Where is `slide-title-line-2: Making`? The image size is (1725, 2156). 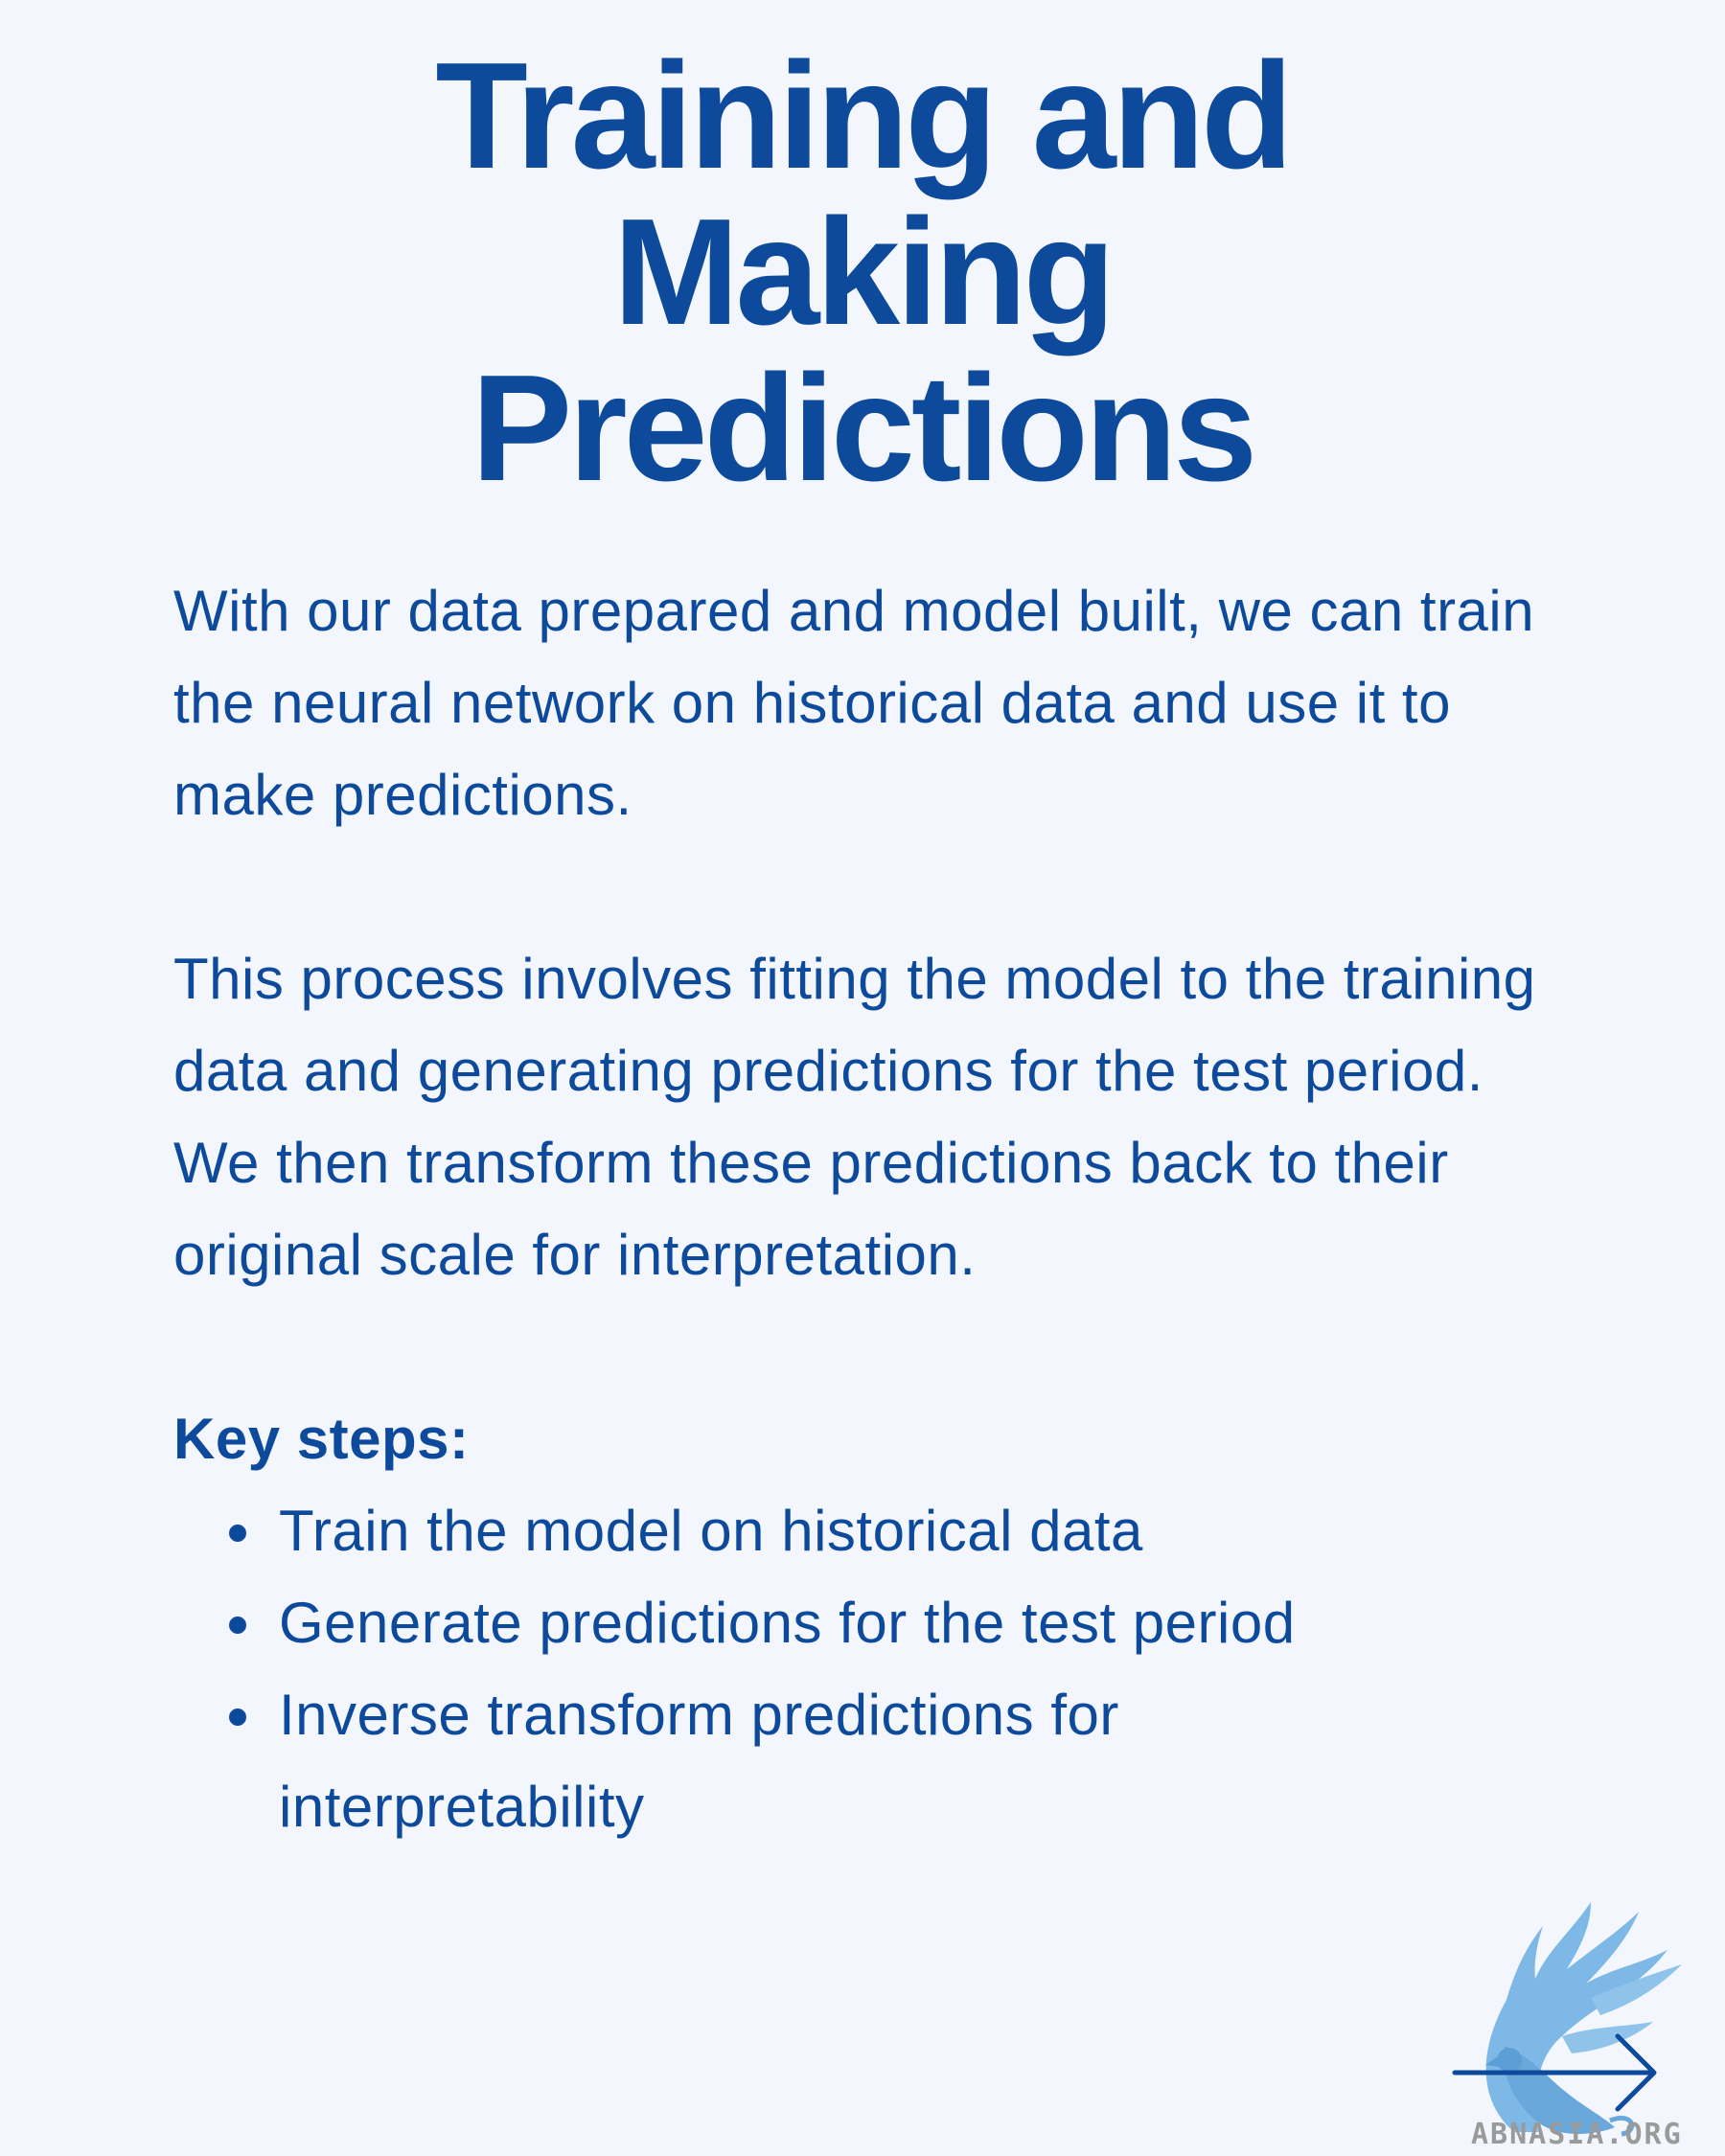 slide-title-line-2: Making is located at coordinates (864, 272).